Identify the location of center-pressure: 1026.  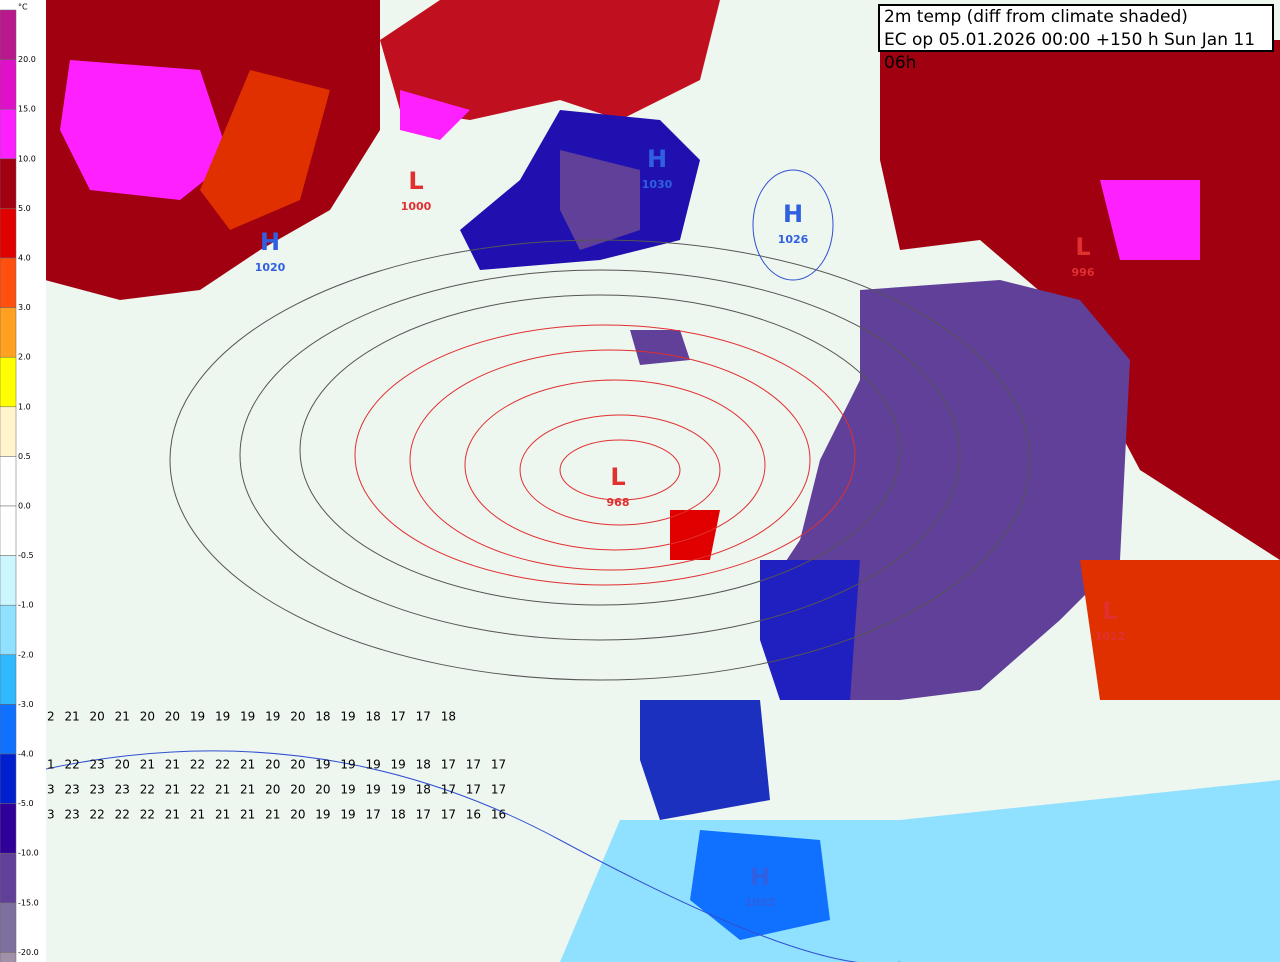
(793, 239).